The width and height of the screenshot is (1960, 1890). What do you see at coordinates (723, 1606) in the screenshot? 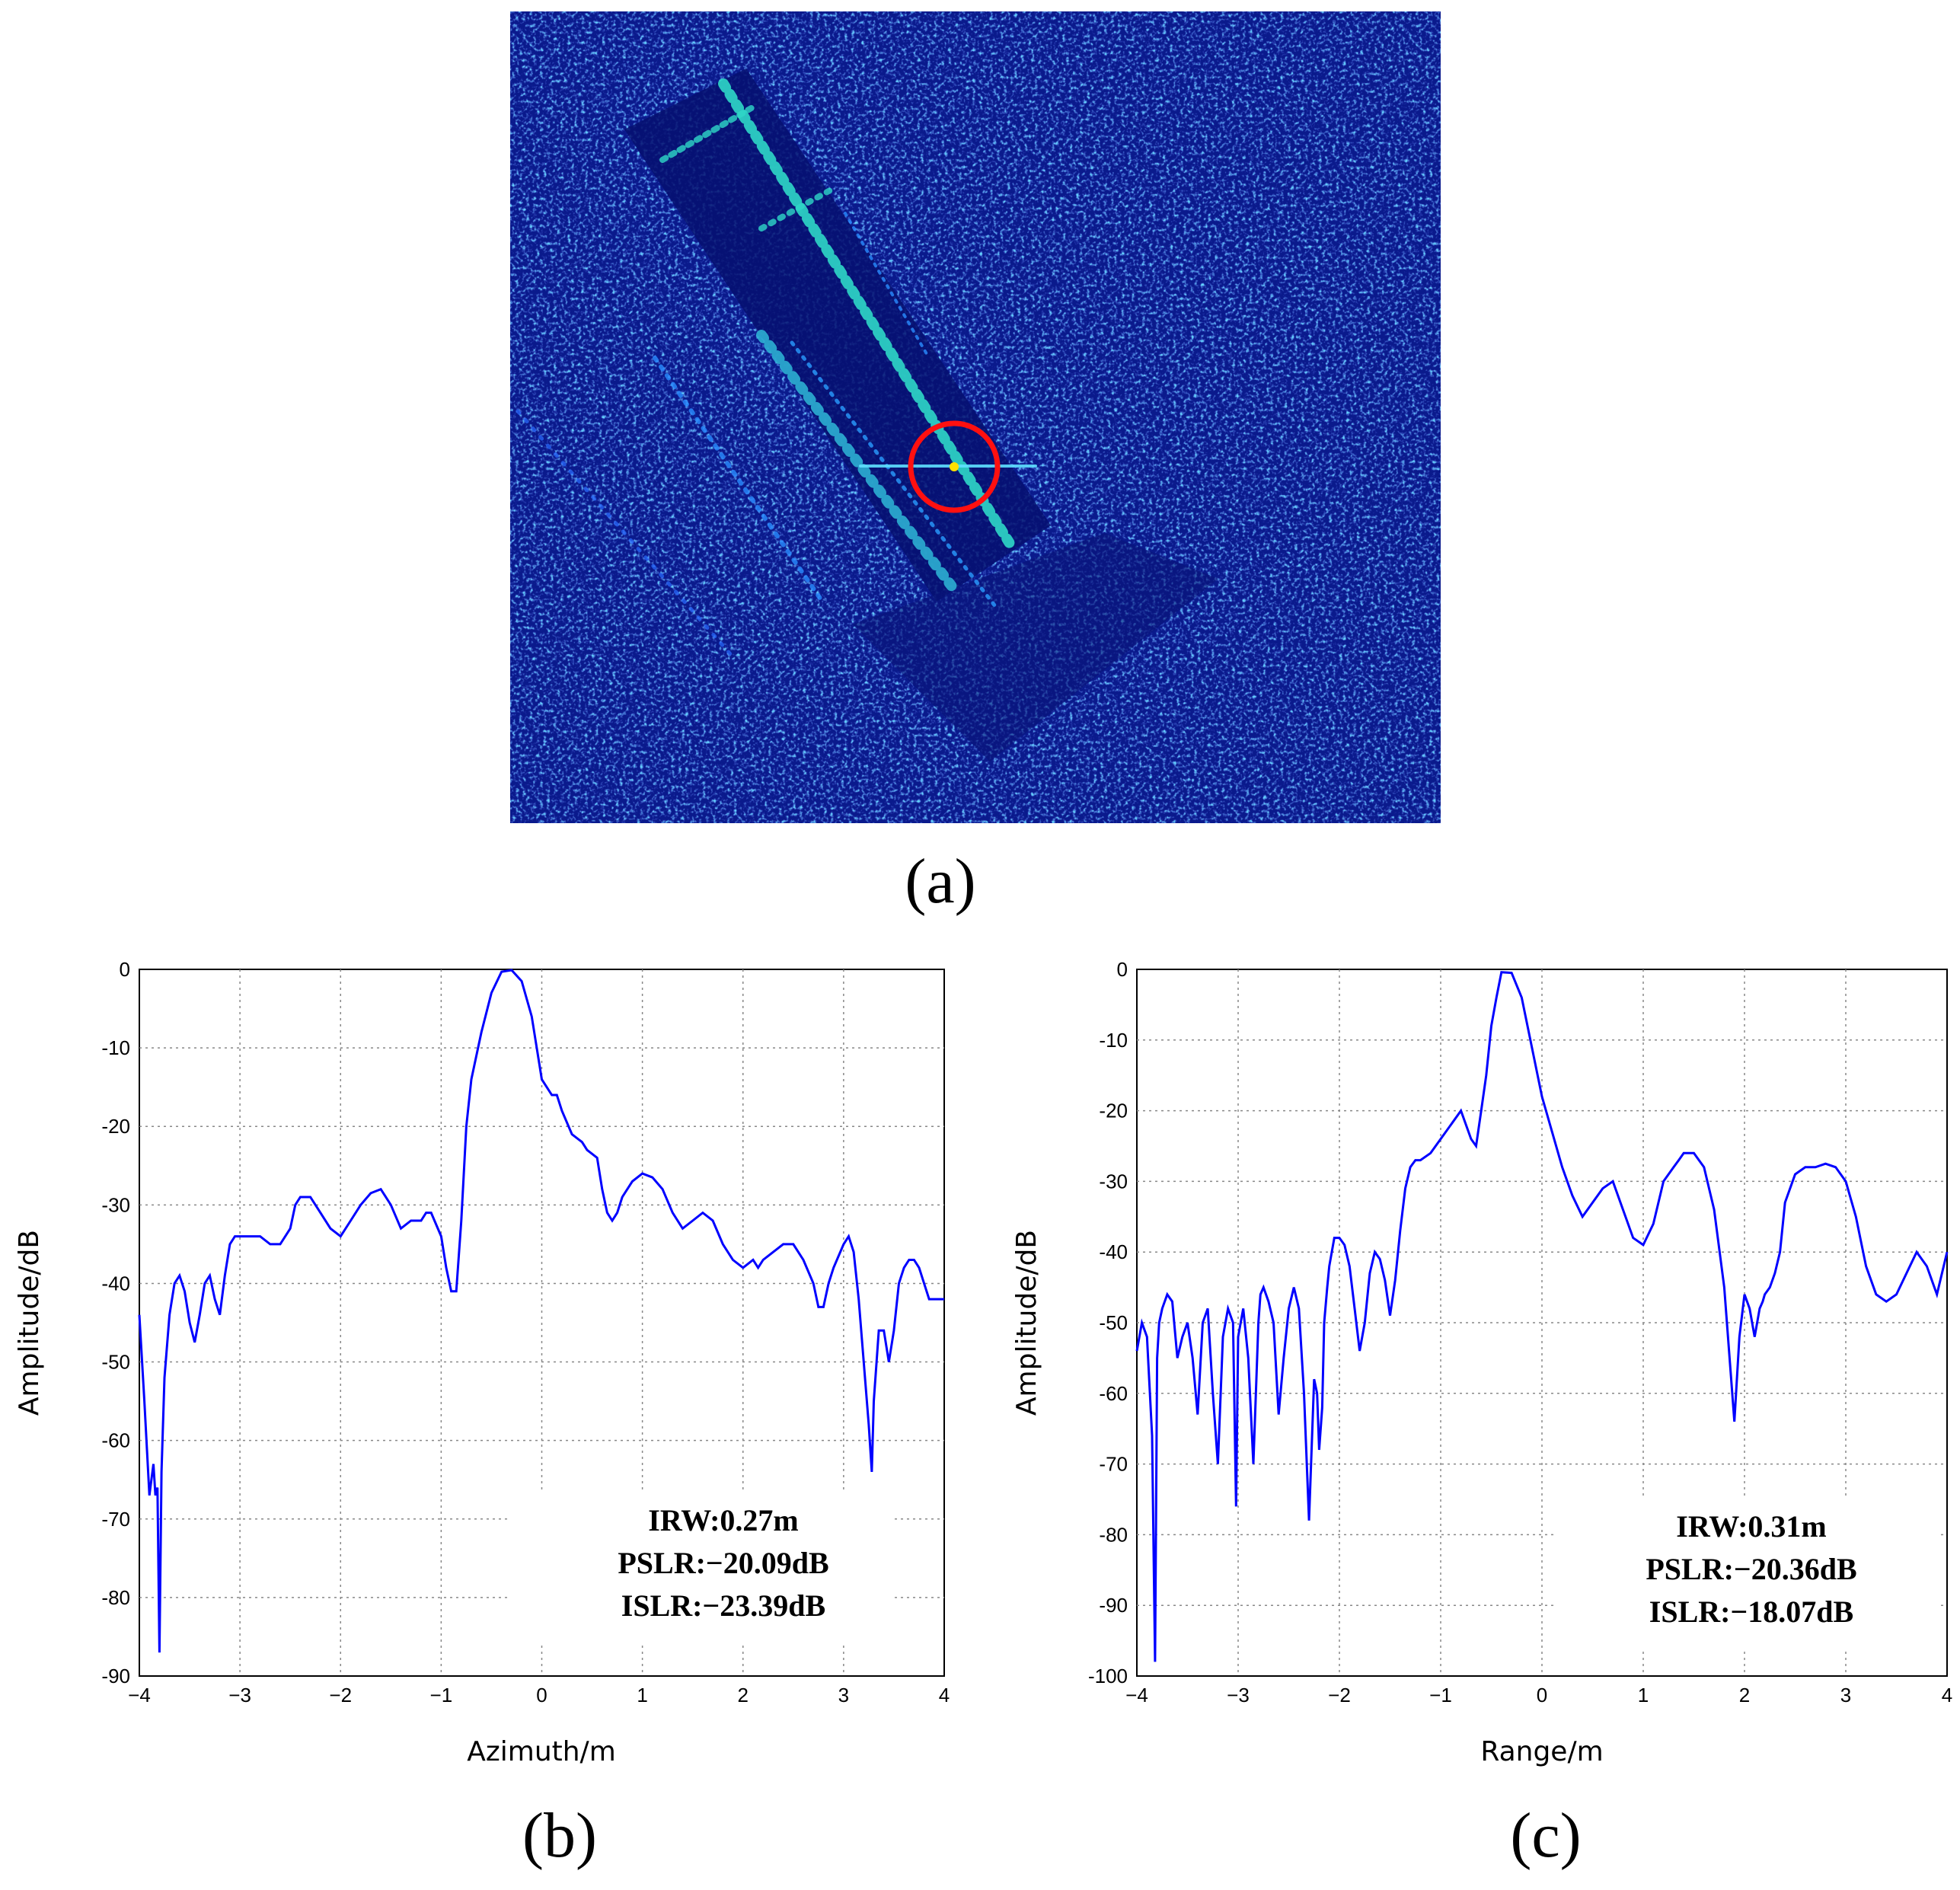
I see `azimuth-islr: ISLR:−23.39dB` at bounding box center [723, 1606].